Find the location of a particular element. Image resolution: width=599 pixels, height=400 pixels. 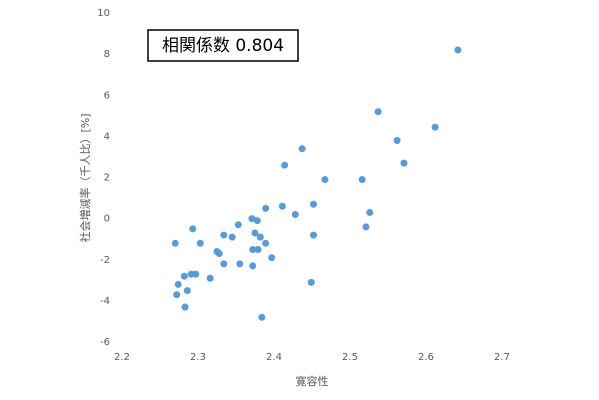

x-tick-label: 2.6 is located at coordinates (426, 357).